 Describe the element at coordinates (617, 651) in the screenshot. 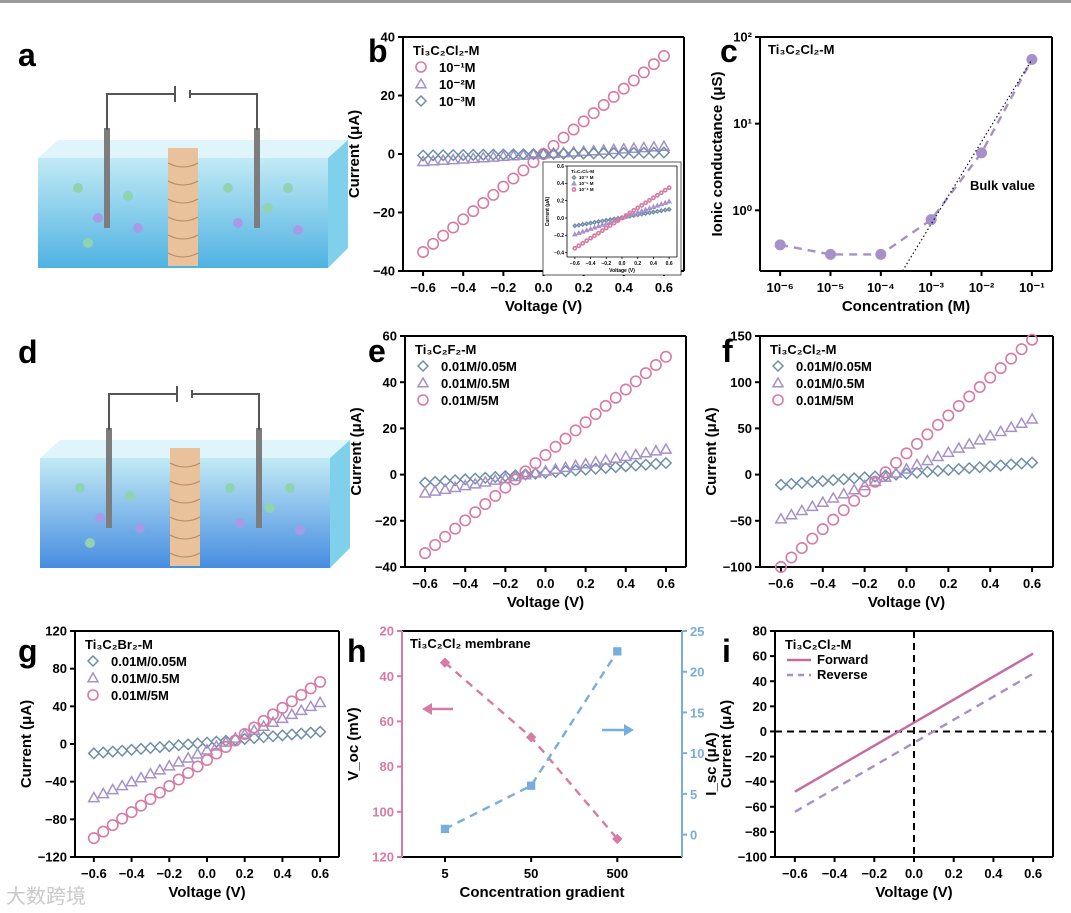

I see `marker-square` at that location.